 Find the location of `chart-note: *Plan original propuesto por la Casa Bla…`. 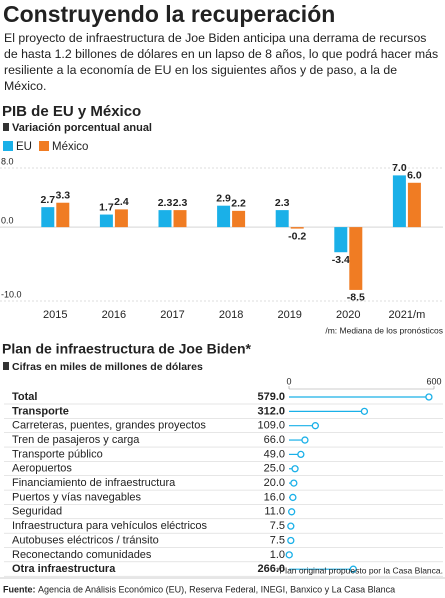

chart-note: *Plan original propuesto por la Casa Bla… is located at coordinates (359, 570).